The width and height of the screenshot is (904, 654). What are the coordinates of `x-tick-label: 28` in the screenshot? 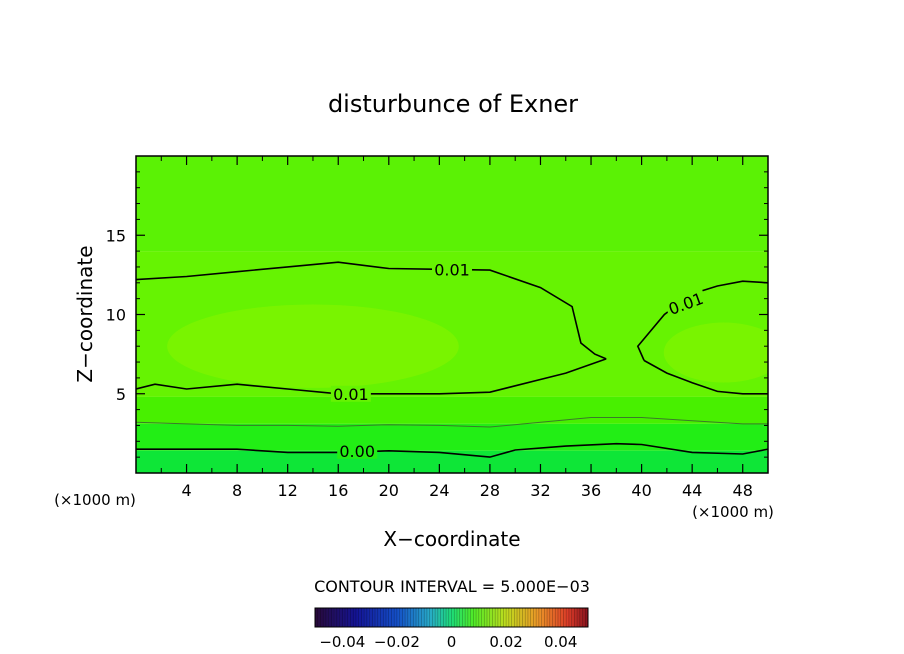 It's located at (490, 490).